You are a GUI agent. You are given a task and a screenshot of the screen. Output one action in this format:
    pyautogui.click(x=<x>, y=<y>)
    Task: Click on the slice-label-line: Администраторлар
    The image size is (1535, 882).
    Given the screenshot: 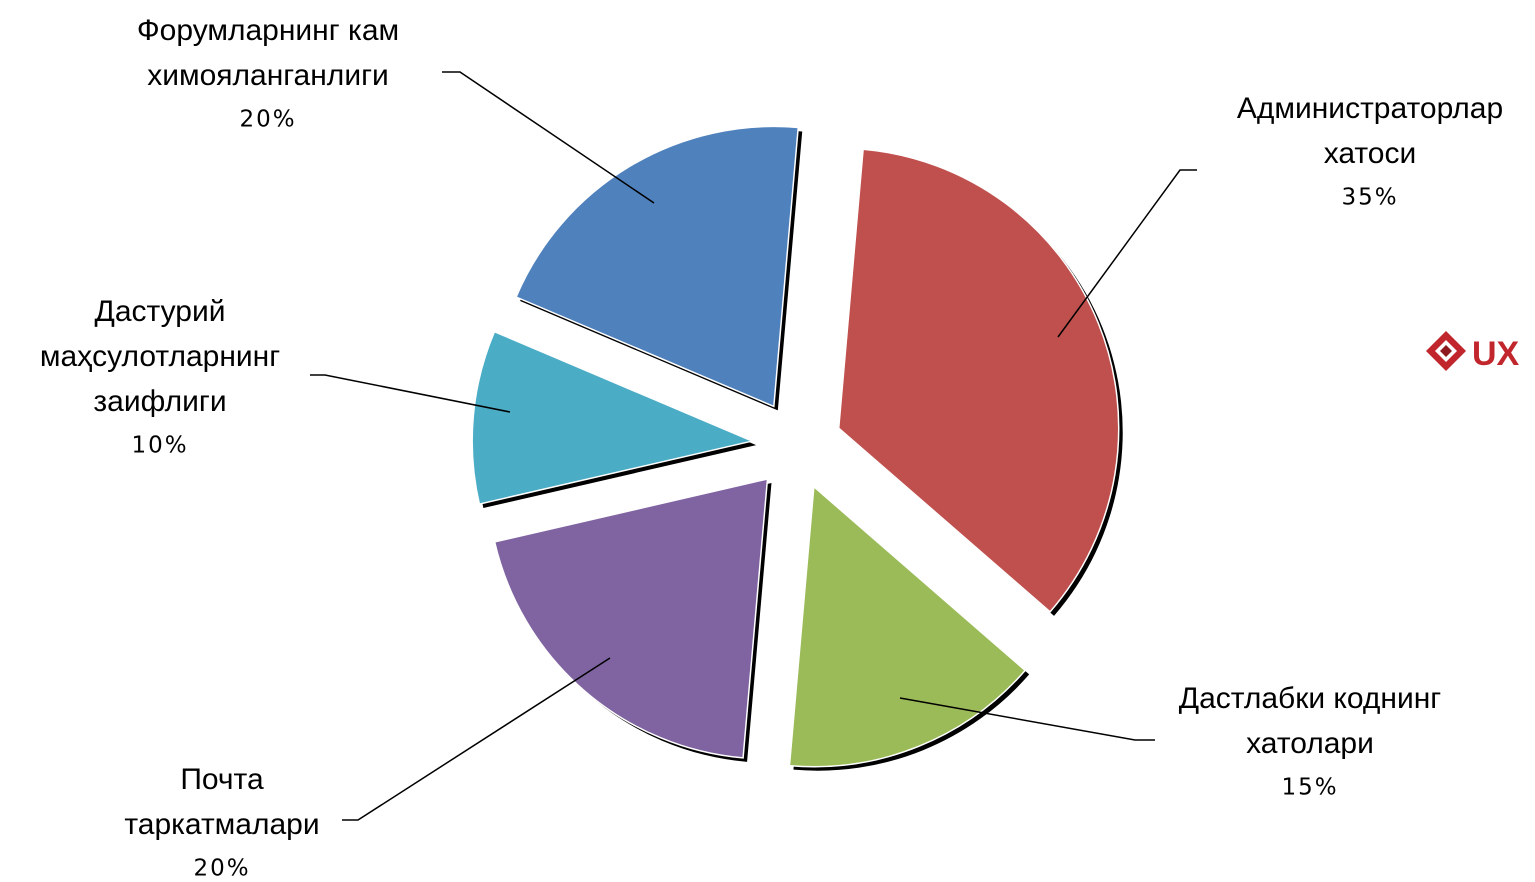 What is the action you would take?
    pyautogui.click(x=1370, y=108)
    